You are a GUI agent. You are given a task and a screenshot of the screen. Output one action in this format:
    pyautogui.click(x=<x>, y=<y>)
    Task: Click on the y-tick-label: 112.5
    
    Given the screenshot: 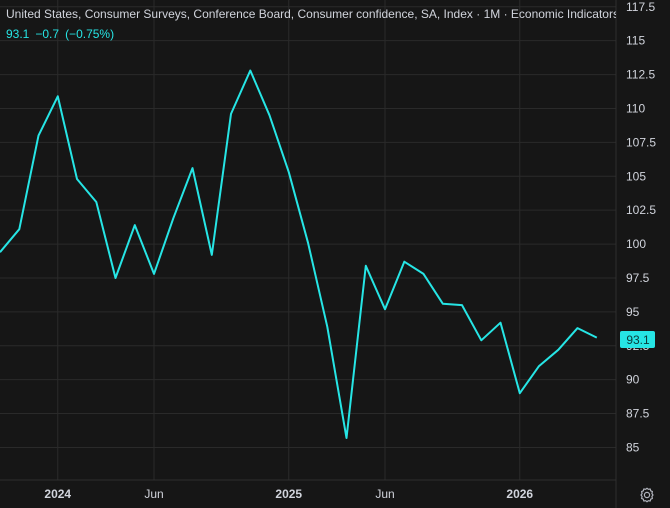 What is the action you would take?
    pyautogui.click(x=640, y=75)
    